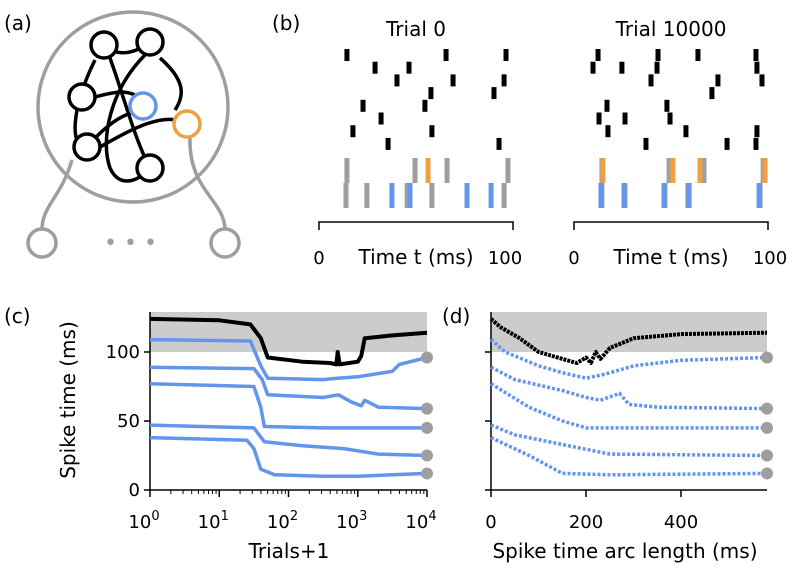 The height and width of the screenshot is (582, 798). What do you see at coordinates (294, 516) in the screenshot?
I see `x-tick-exponent: 2` at bounding box center [294, 516].